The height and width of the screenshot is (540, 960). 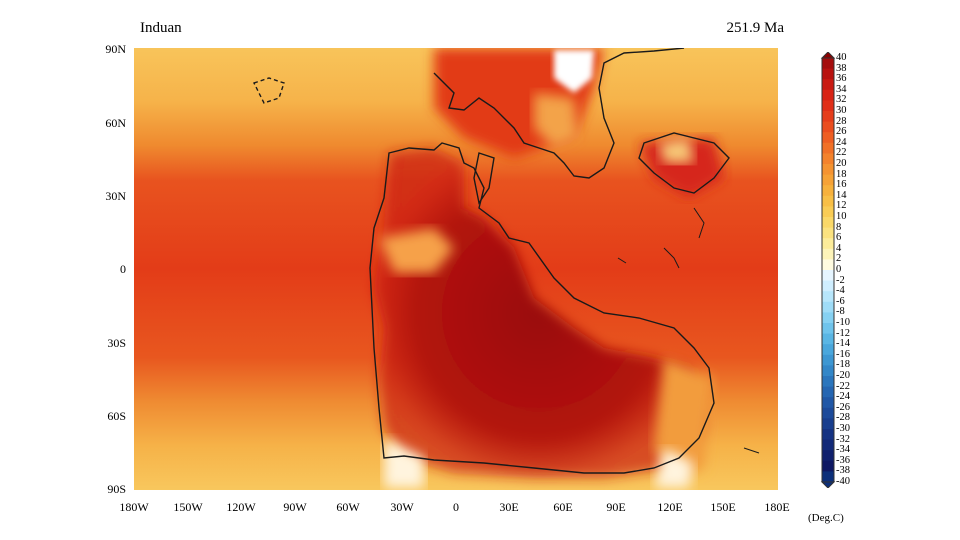 I want to click on east-gondwana-cool, so click(x=684, y=418).